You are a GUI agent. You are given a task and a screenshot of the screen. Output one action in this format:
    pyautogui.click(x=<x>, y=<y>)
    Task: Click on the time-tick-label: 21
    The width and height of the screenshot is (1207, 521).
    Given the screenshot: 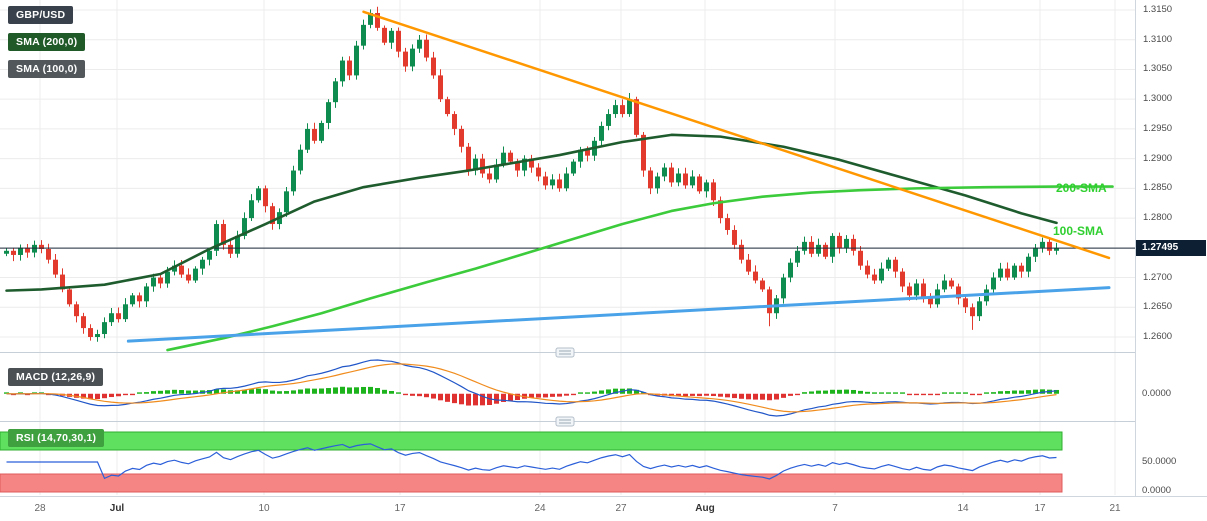 What is the action you would take?
    pyautogui.click(x=1115, y=508)
    